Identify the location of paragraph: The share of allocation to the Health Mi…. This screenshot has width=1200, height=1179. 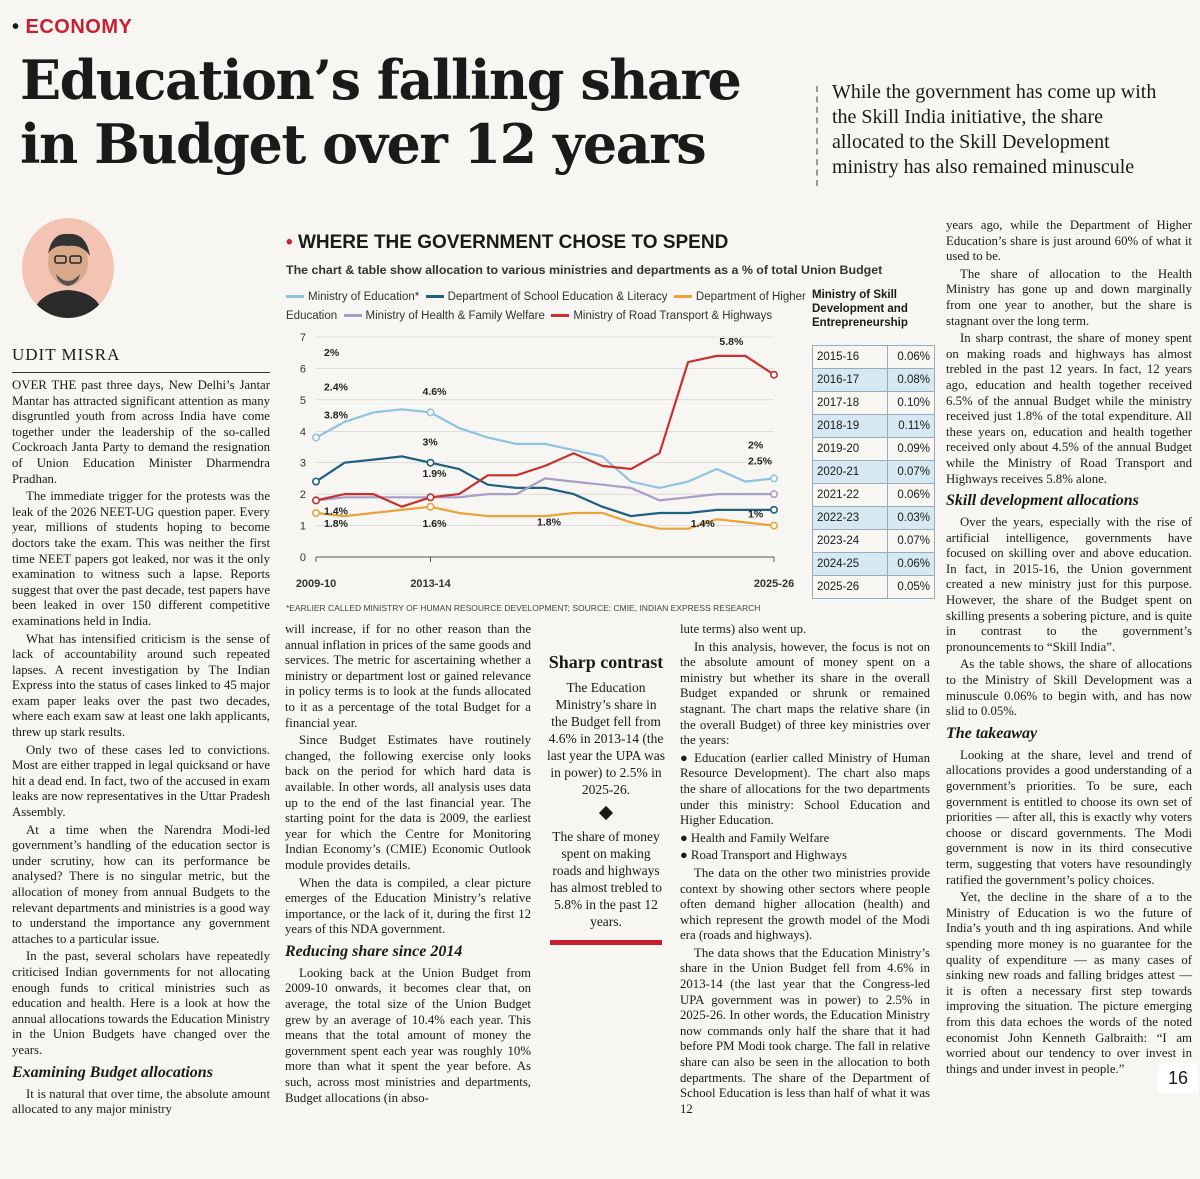
(1069, 297).